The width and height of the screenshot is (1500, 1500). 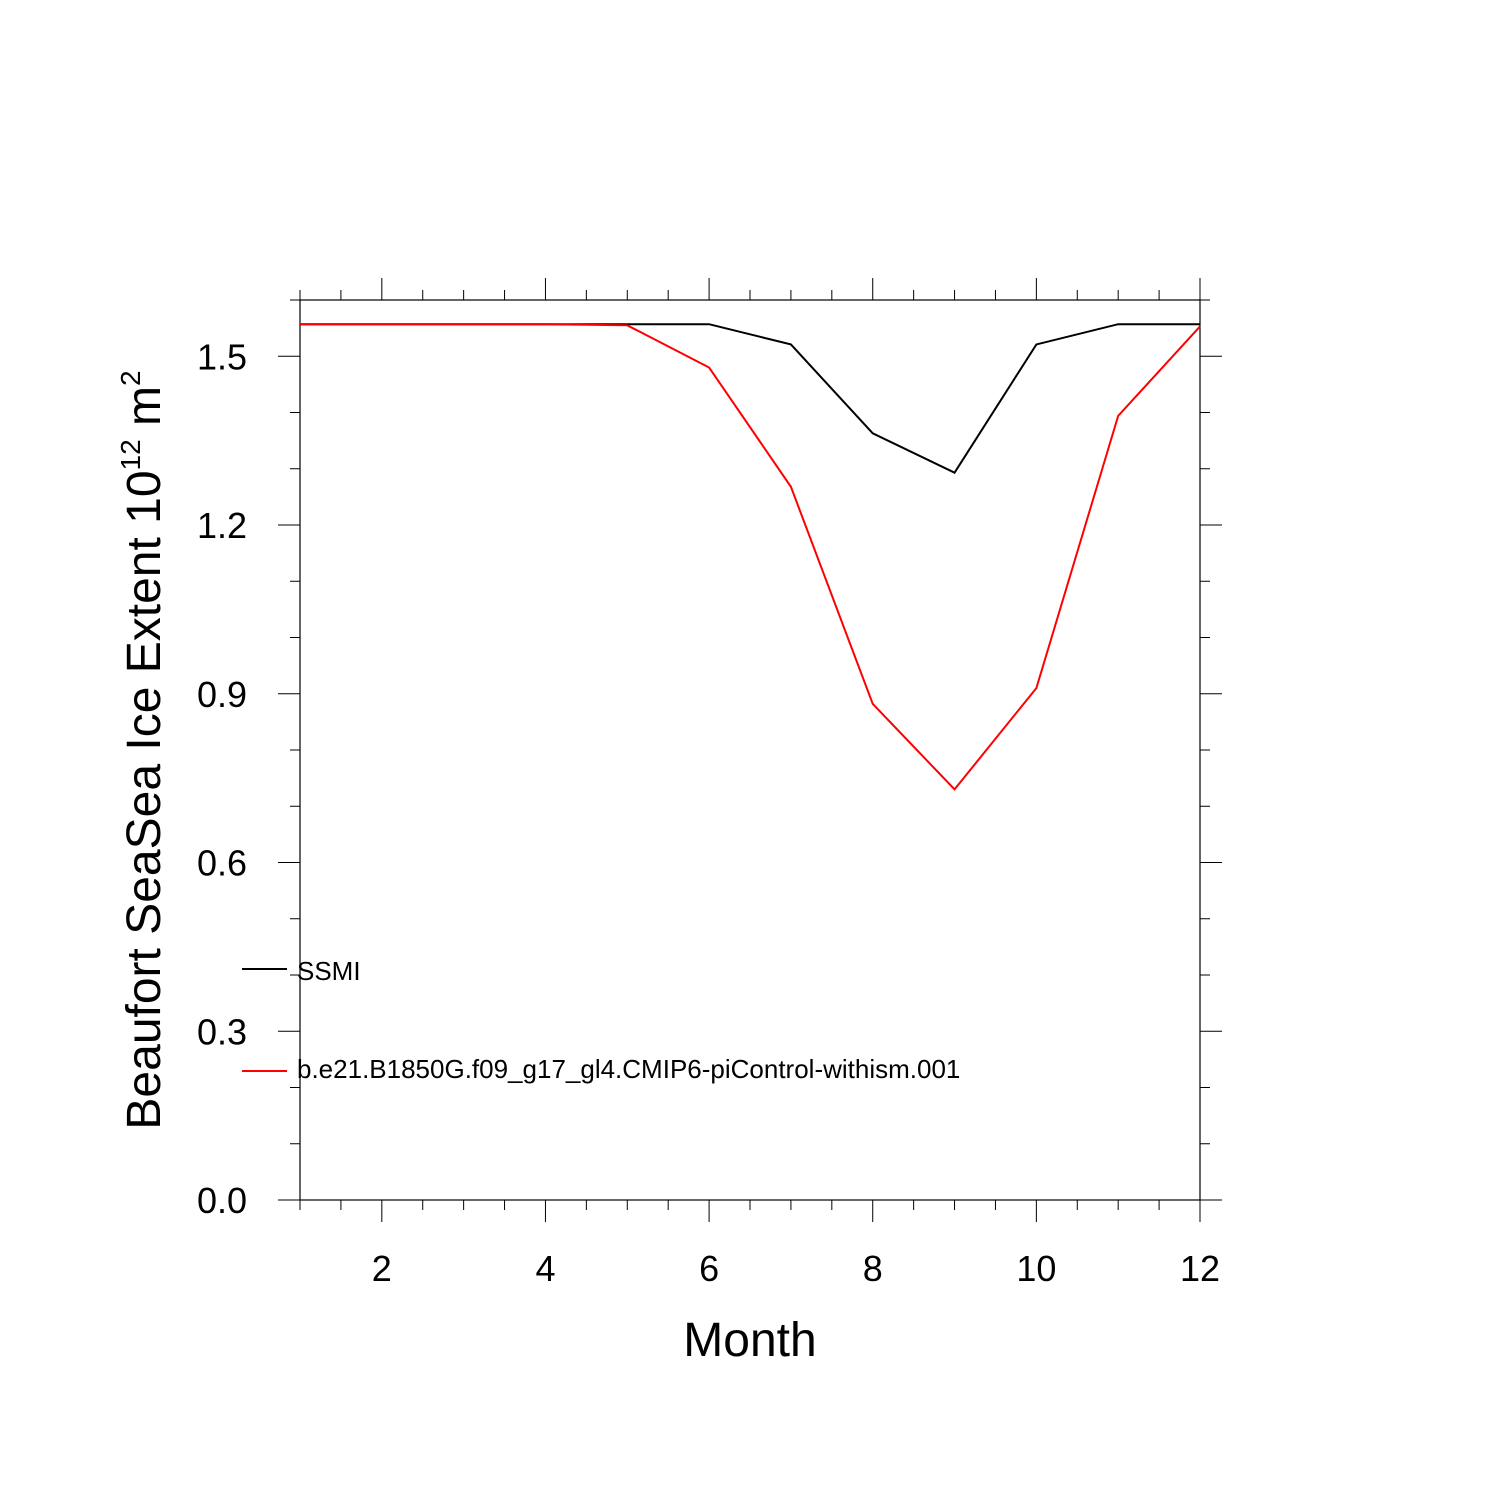 I want to click on y-axis-tick-labels: 0.0 0.3 0.6 0.9 1.2 1.5, so click(x=222, y=778).